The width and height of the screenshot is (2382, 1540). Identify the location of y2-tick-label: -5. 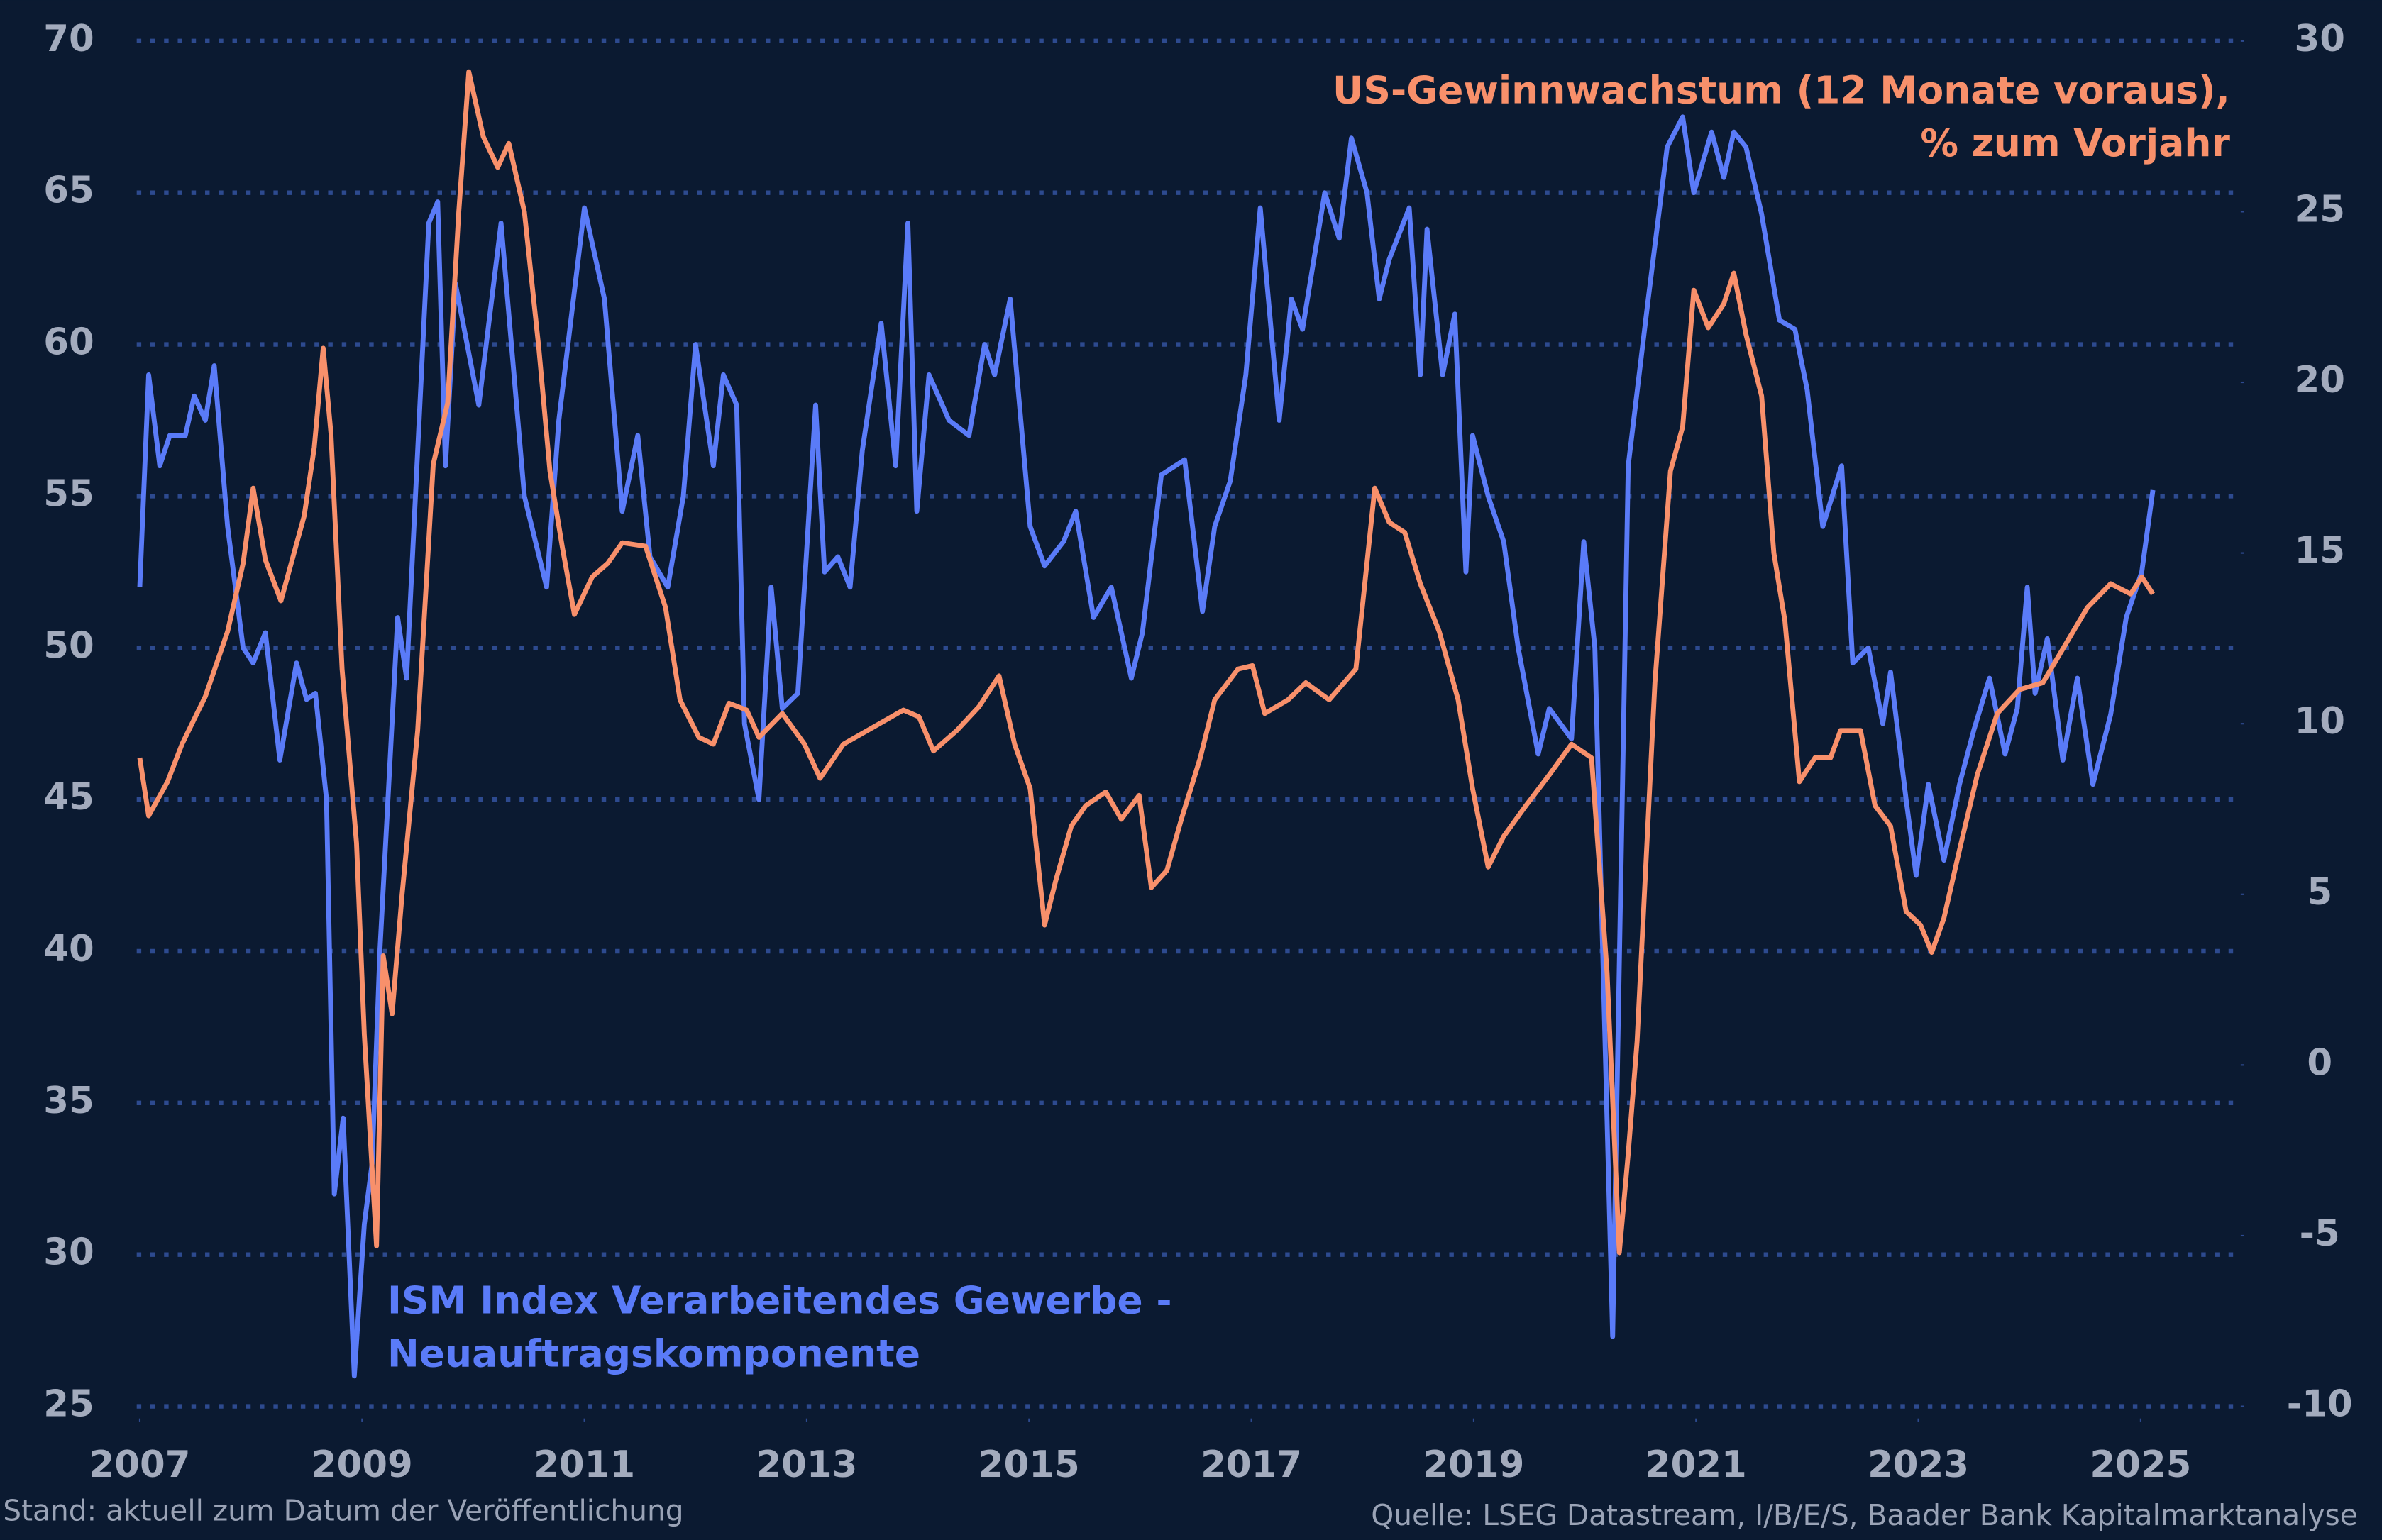
(2320, 1233).